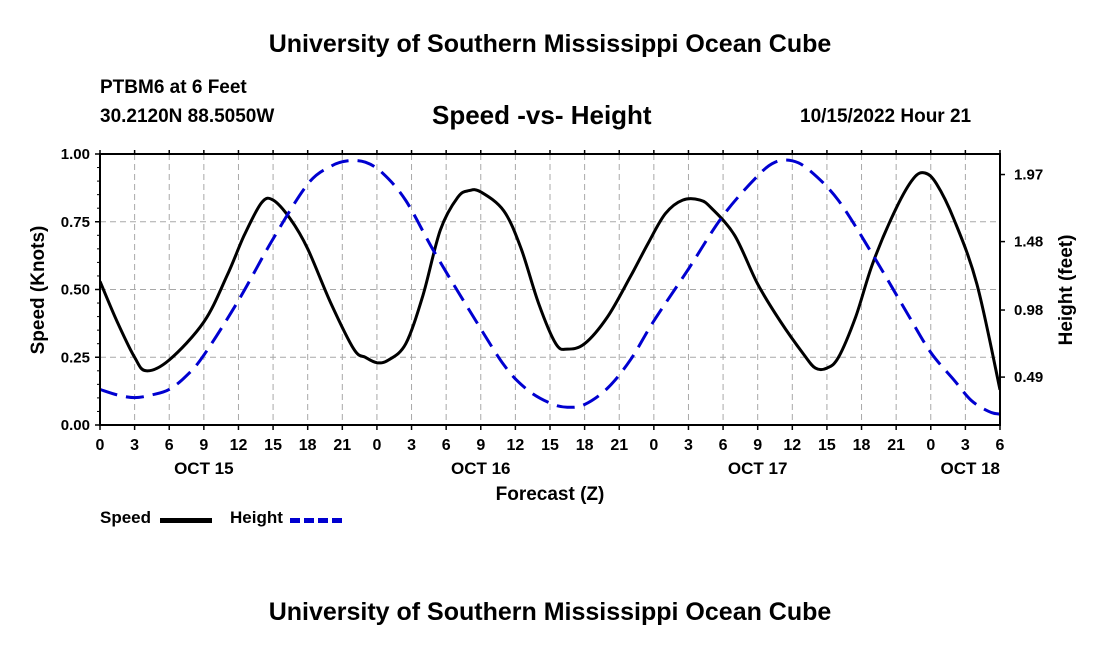 The height and width of the screenshot is (650, 1100). What do you see at coordinates (758, 468) in the screenshot?
I see `x-day-label: OCT 17` at bounding box center [758, 468].